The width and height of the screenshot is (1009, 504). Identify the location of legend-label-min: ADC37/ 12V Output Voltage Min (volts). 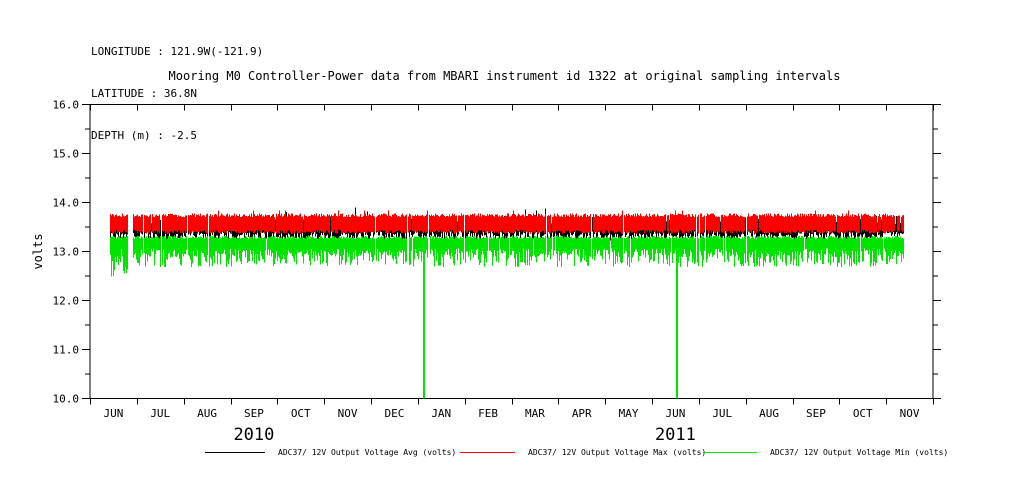
(859, 452).